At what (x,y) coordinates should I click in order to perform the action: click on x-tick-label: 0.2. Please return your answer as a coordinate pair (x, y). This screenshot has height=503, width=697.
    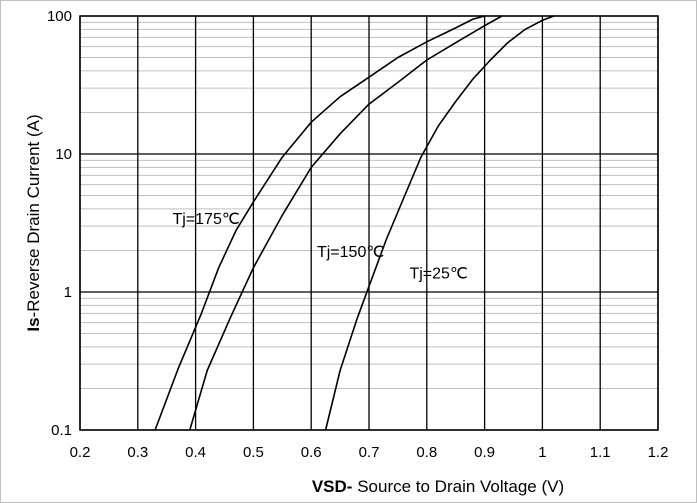
    Looking at the image, I should click on (80, 452).